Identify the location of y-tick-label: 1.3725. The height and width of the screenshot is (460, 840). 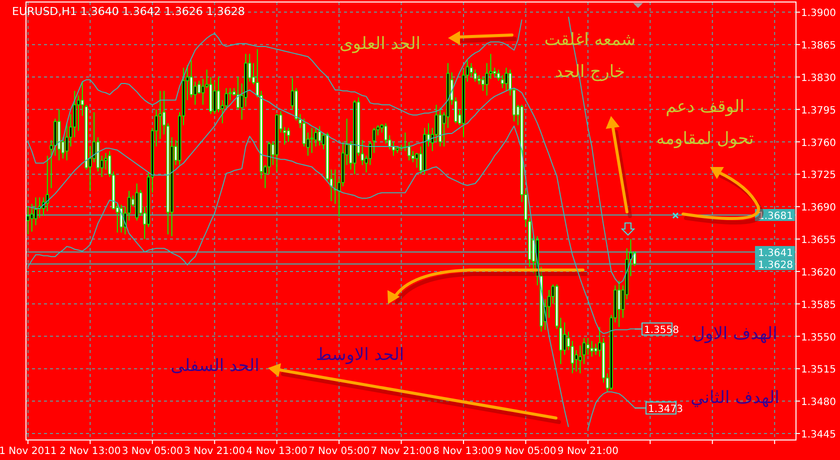
(818, 176).